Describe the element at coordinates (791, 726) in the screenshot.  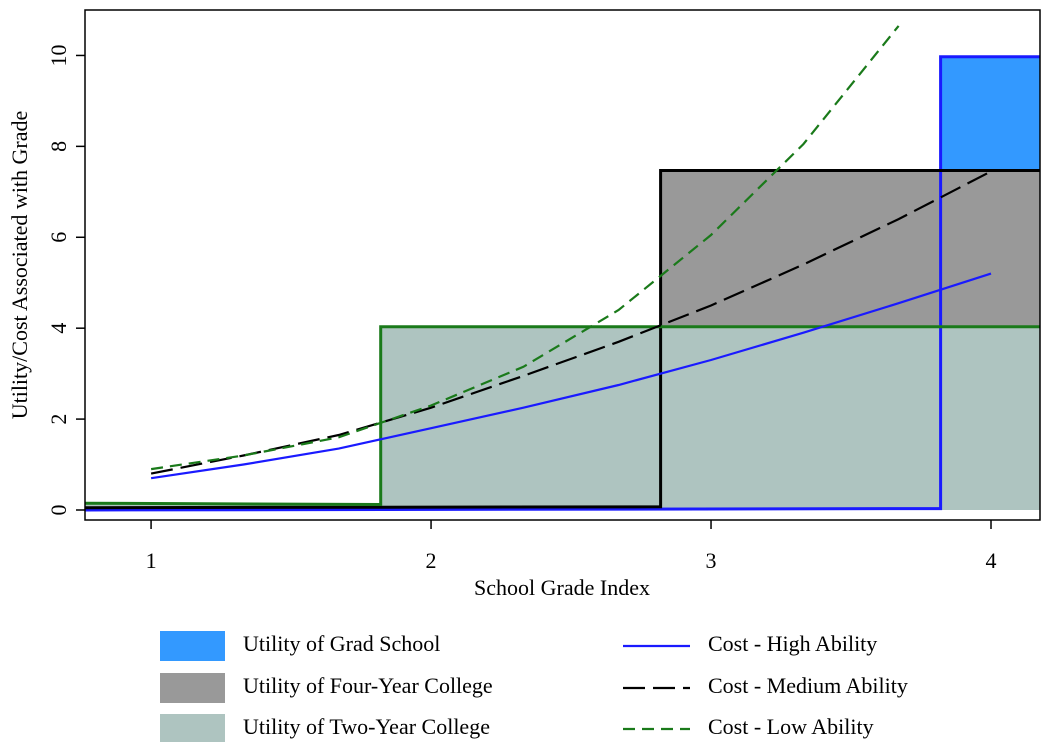
I see `legend-label: Cost - Low Ability` at that location.